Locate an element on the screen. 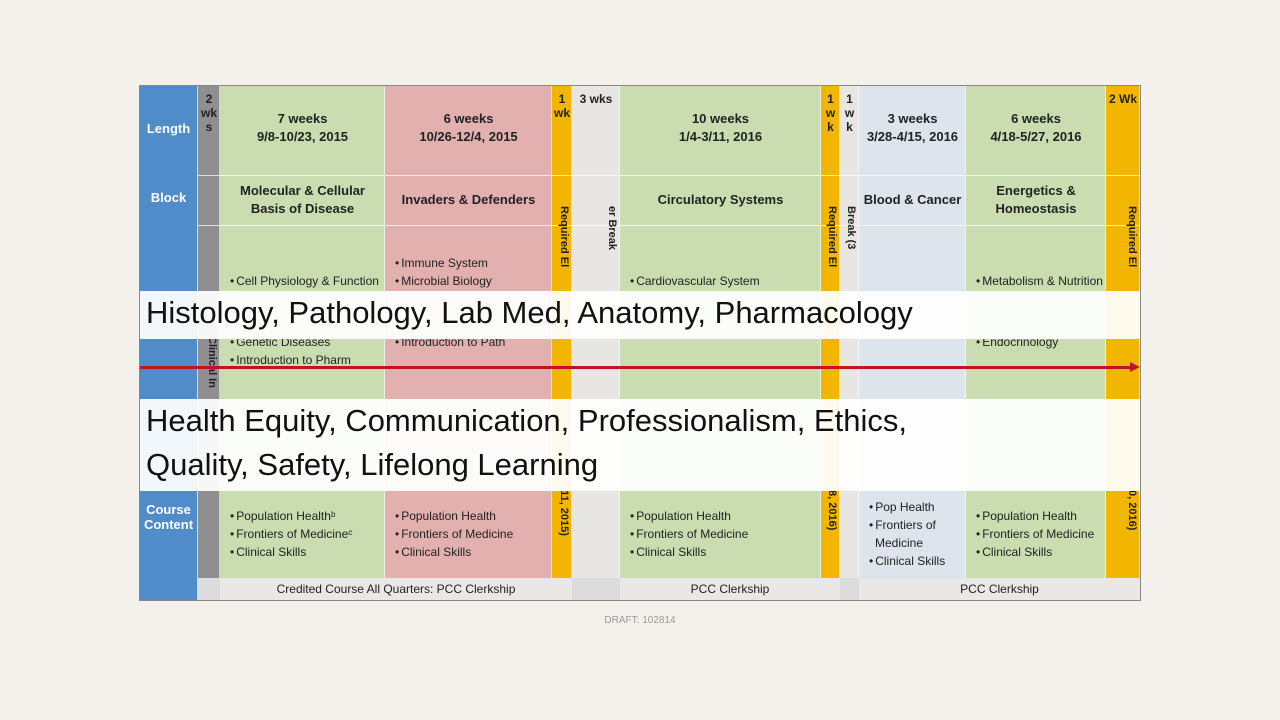  topic: Metabolism & Nutrition is located at coordinates (1040, 281).